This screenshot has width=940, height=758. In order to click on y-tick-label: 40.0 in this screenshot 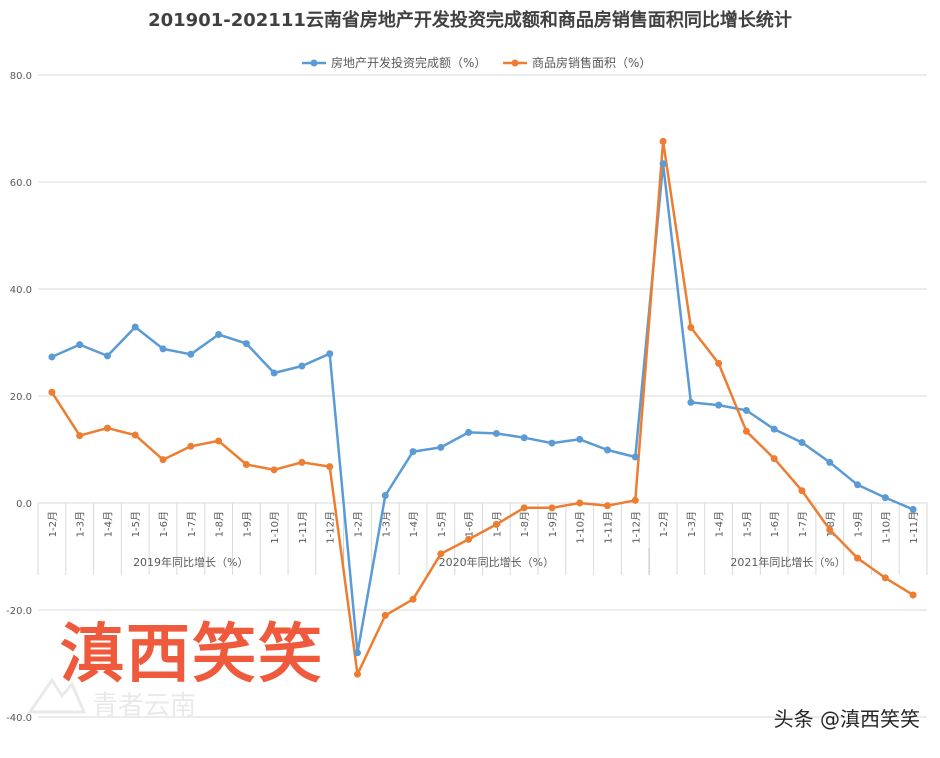, I will do `click(21, 290)`.